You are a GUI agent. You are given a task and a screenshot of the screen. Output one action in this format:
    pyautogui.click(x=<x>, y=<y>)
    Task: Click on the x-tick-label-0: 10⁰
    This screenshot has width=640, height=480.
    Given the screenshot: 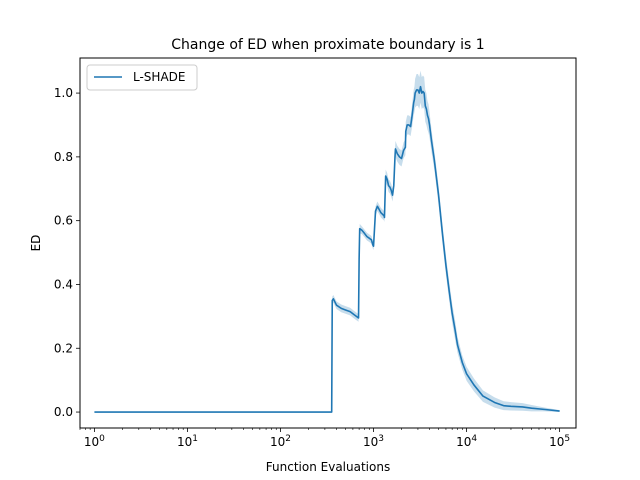 What is the action you would take?
    pyautogui.click(x=94, y=441)
    